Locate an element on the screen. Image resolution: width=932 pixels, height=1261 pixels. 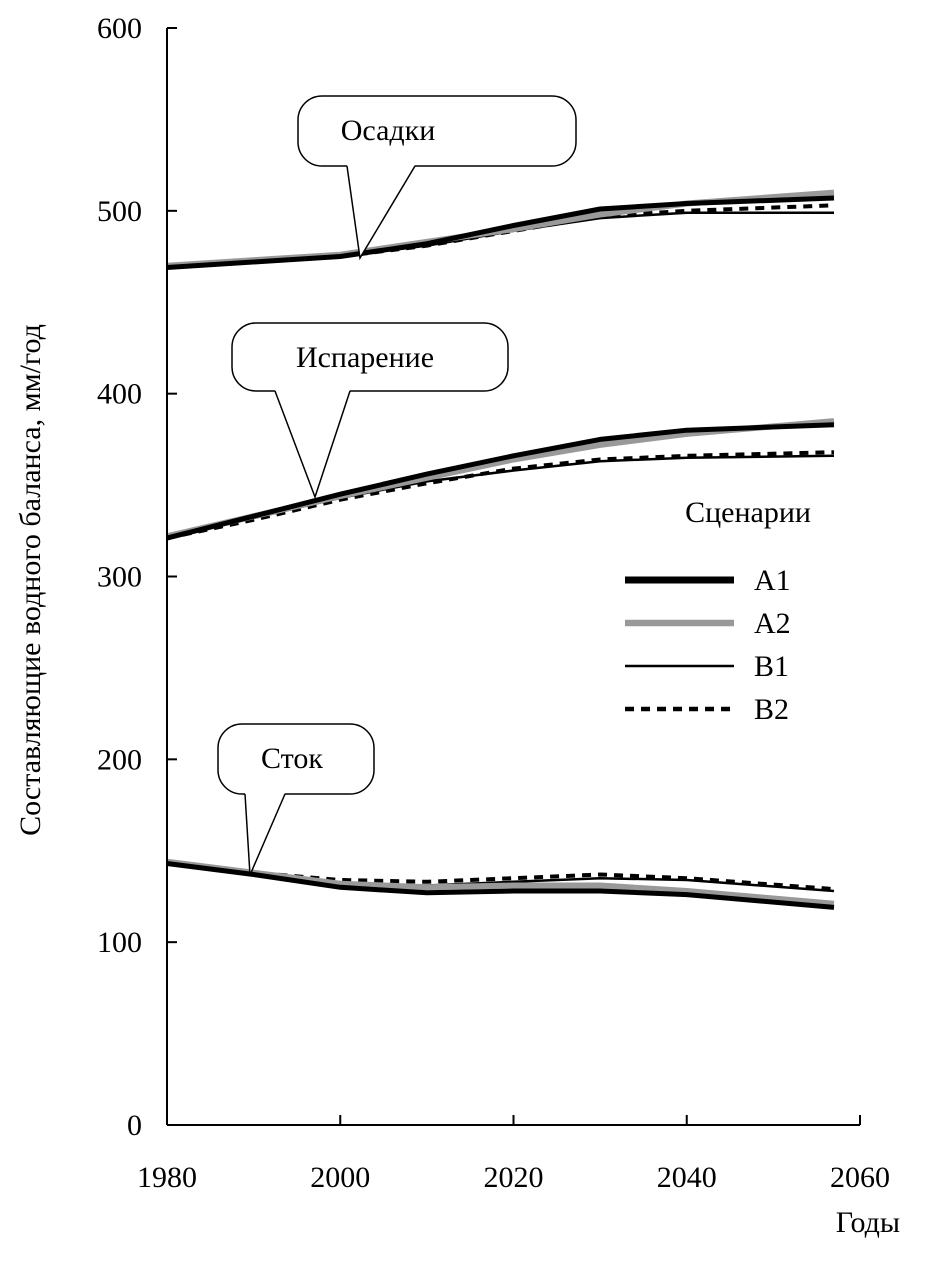
legend: Сценарии A1 A2 B1 B2 is located at coordinates (718, 611).